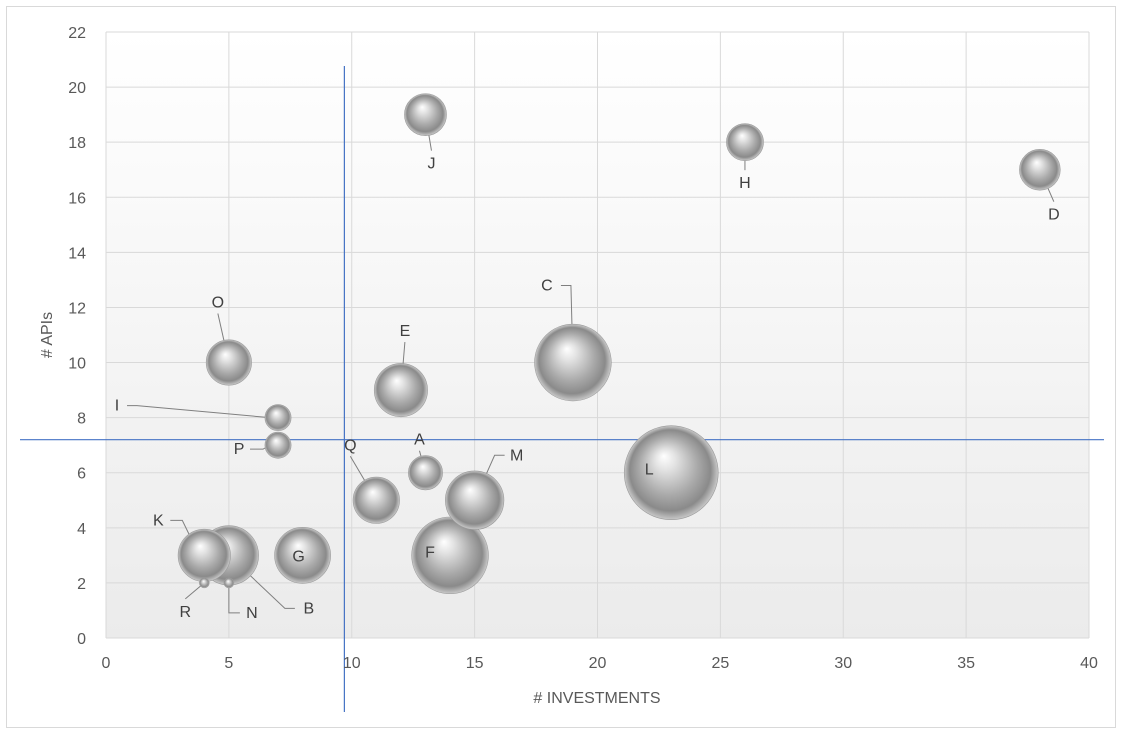  Describe the element at coordinates (234, 598) in the screenshot. I see `leader-line-N` at that location.